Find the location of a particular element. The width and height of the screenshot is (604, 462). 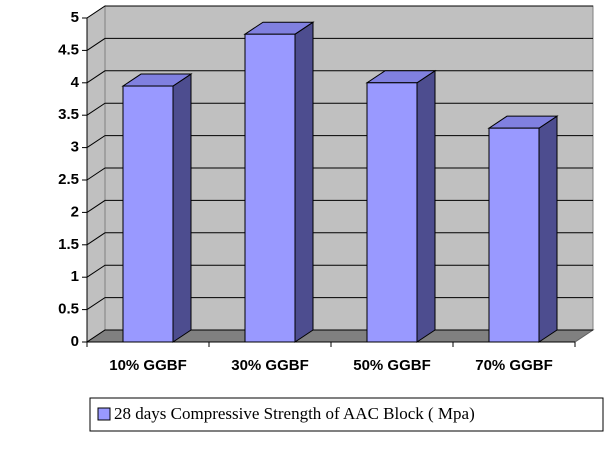

x-tick-label: 30% GGBF is located at coordinates (270, 365).